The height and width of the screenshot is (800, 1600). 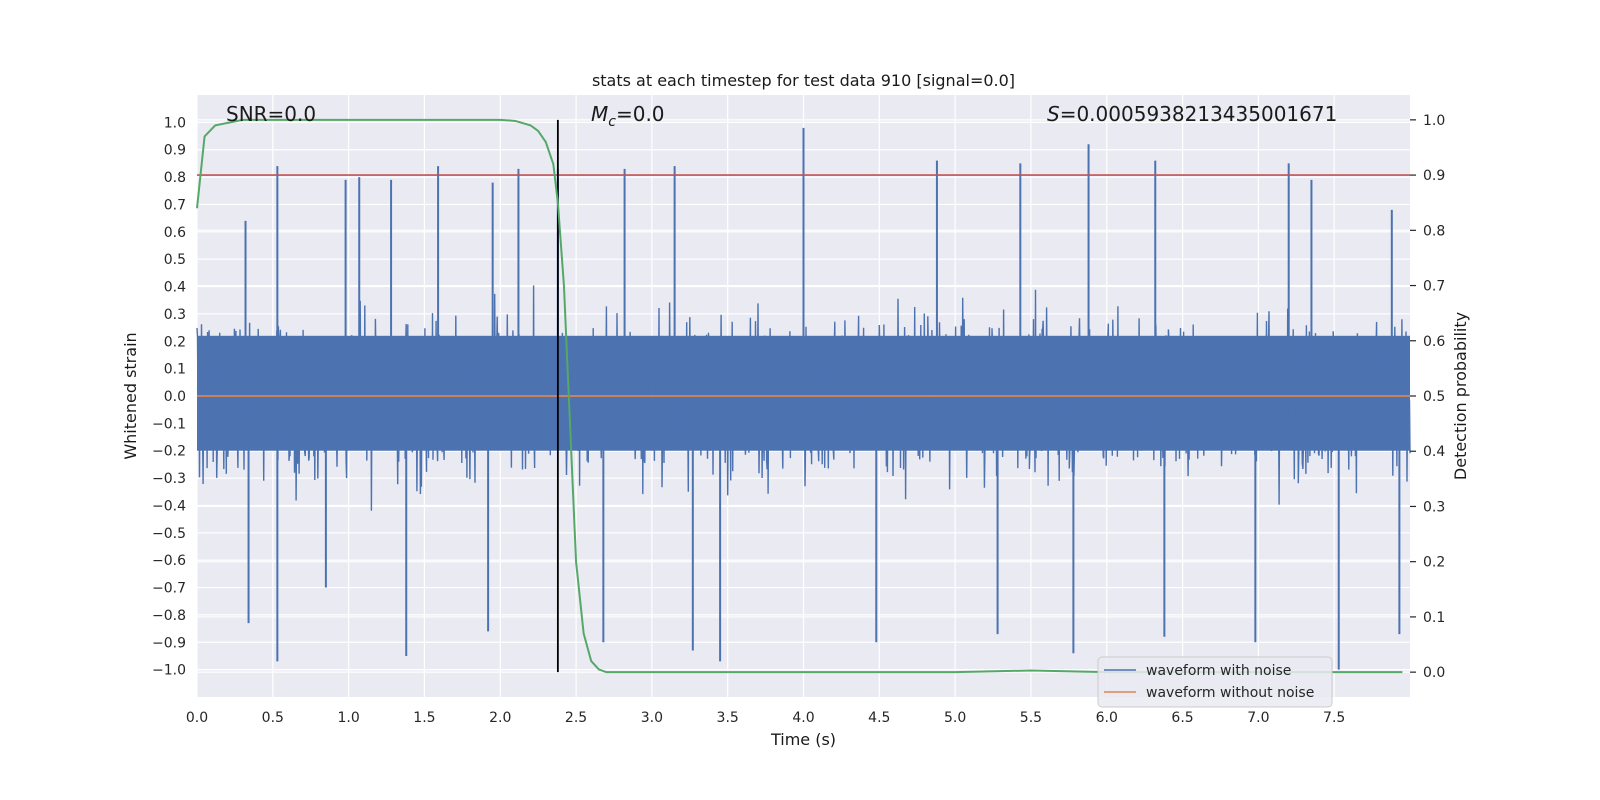 What do you see at coordinates (169, 506) in the screenshot?
I see `y-tick-label: −0.4` at bounding box center [169, 506].